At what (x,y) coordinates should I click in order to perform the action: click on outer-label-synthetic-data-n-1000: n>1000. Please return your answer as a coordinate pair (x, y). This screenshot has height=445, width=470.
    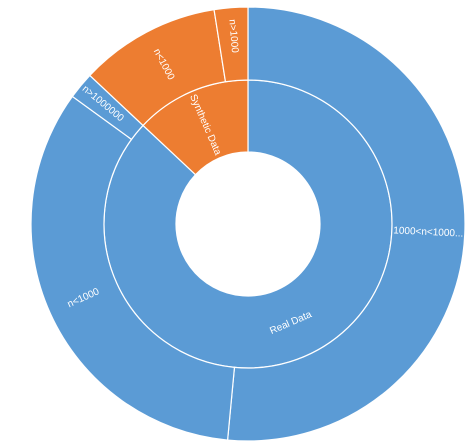
    Looking at the image, I should click on (233, 36).